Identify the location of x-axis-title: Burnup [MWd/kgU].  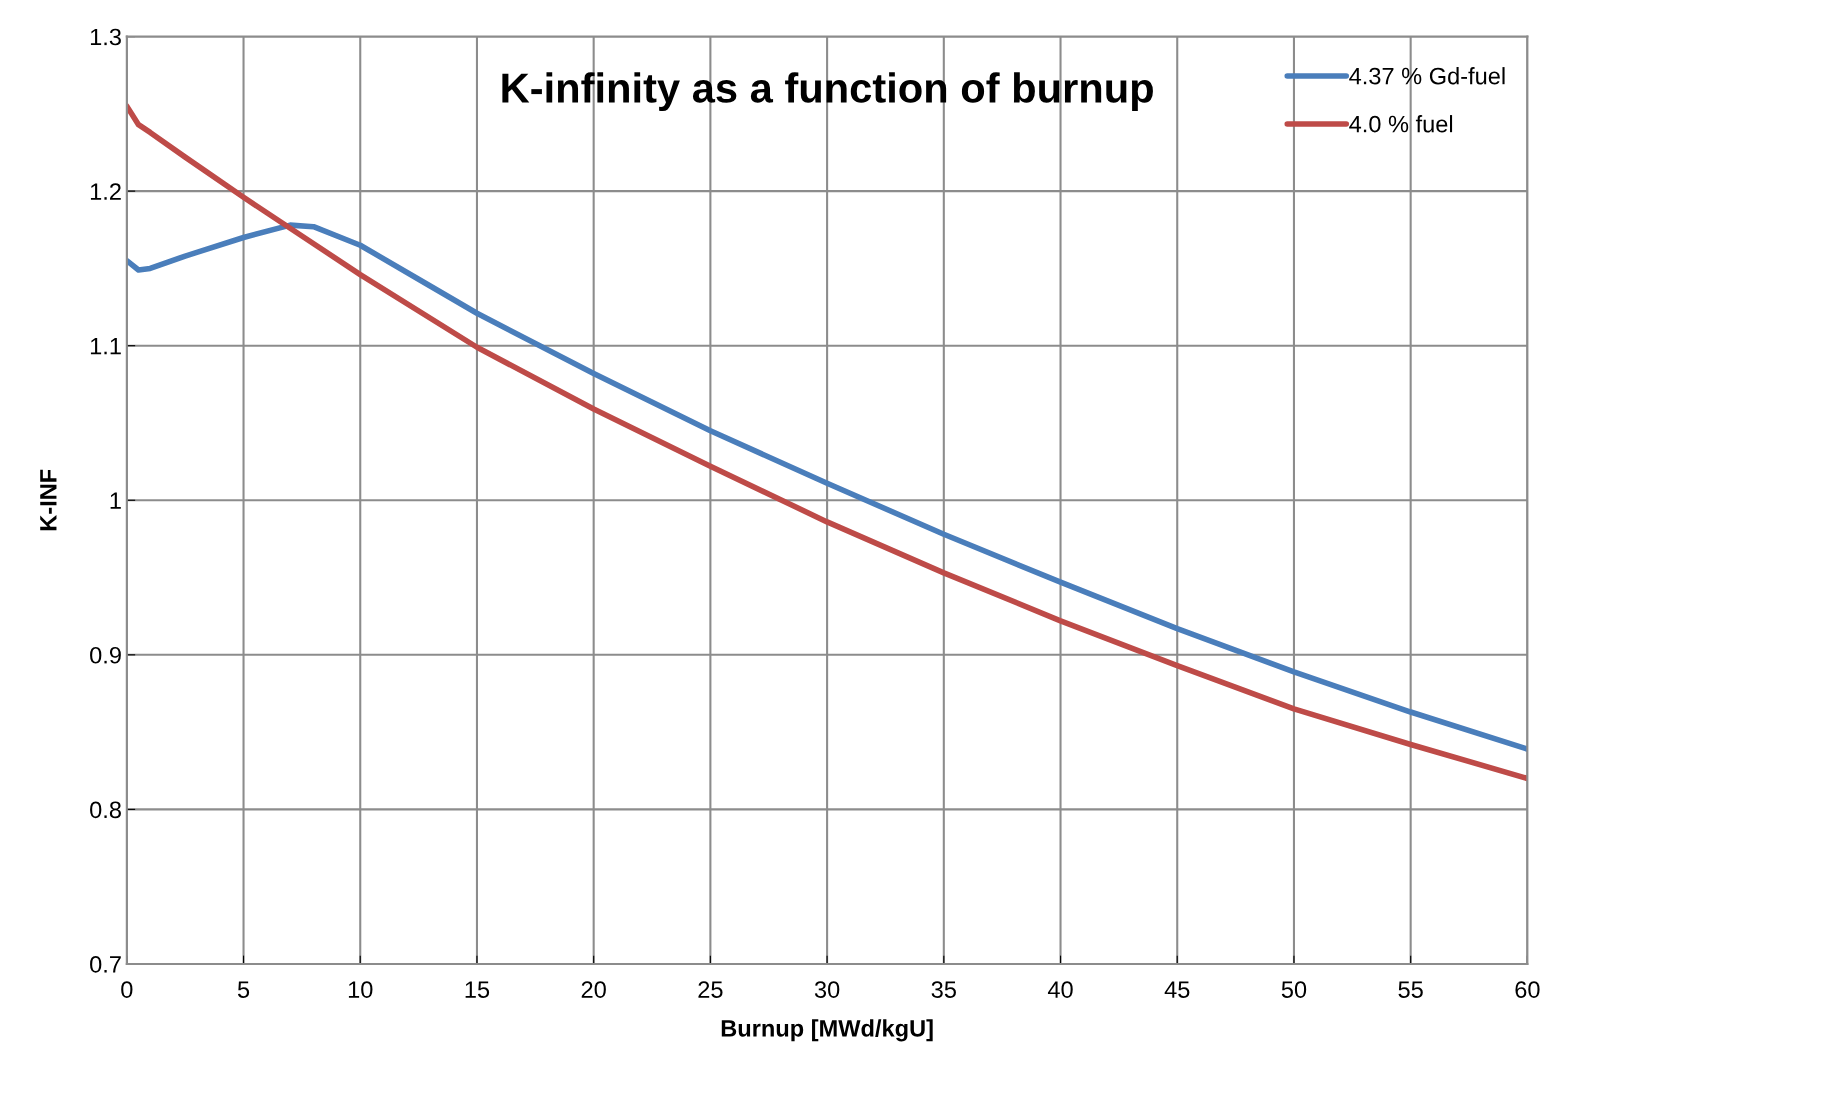
(827, 1030).